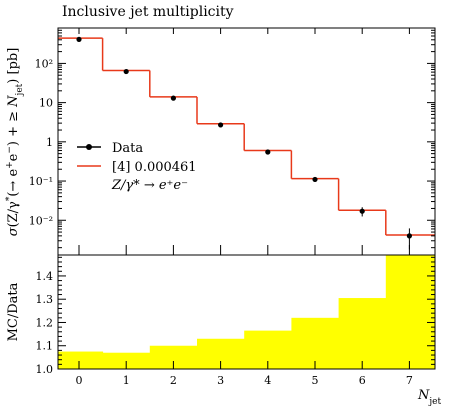 This screenshot has height=407, width=450. I want to click on legend-data-marker, so click(89, 147).